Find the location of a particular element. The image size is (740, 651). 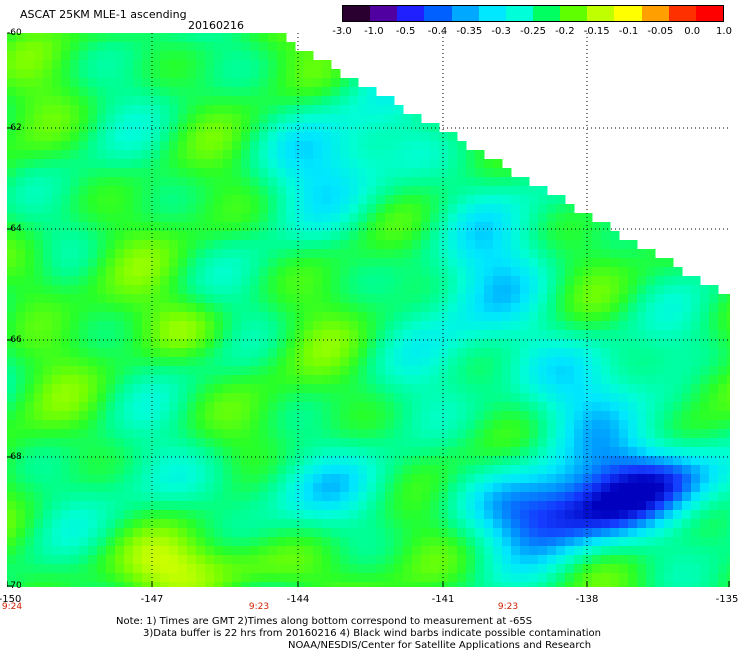

time-label-1: 9:24 is located at coordinates (12, 607).